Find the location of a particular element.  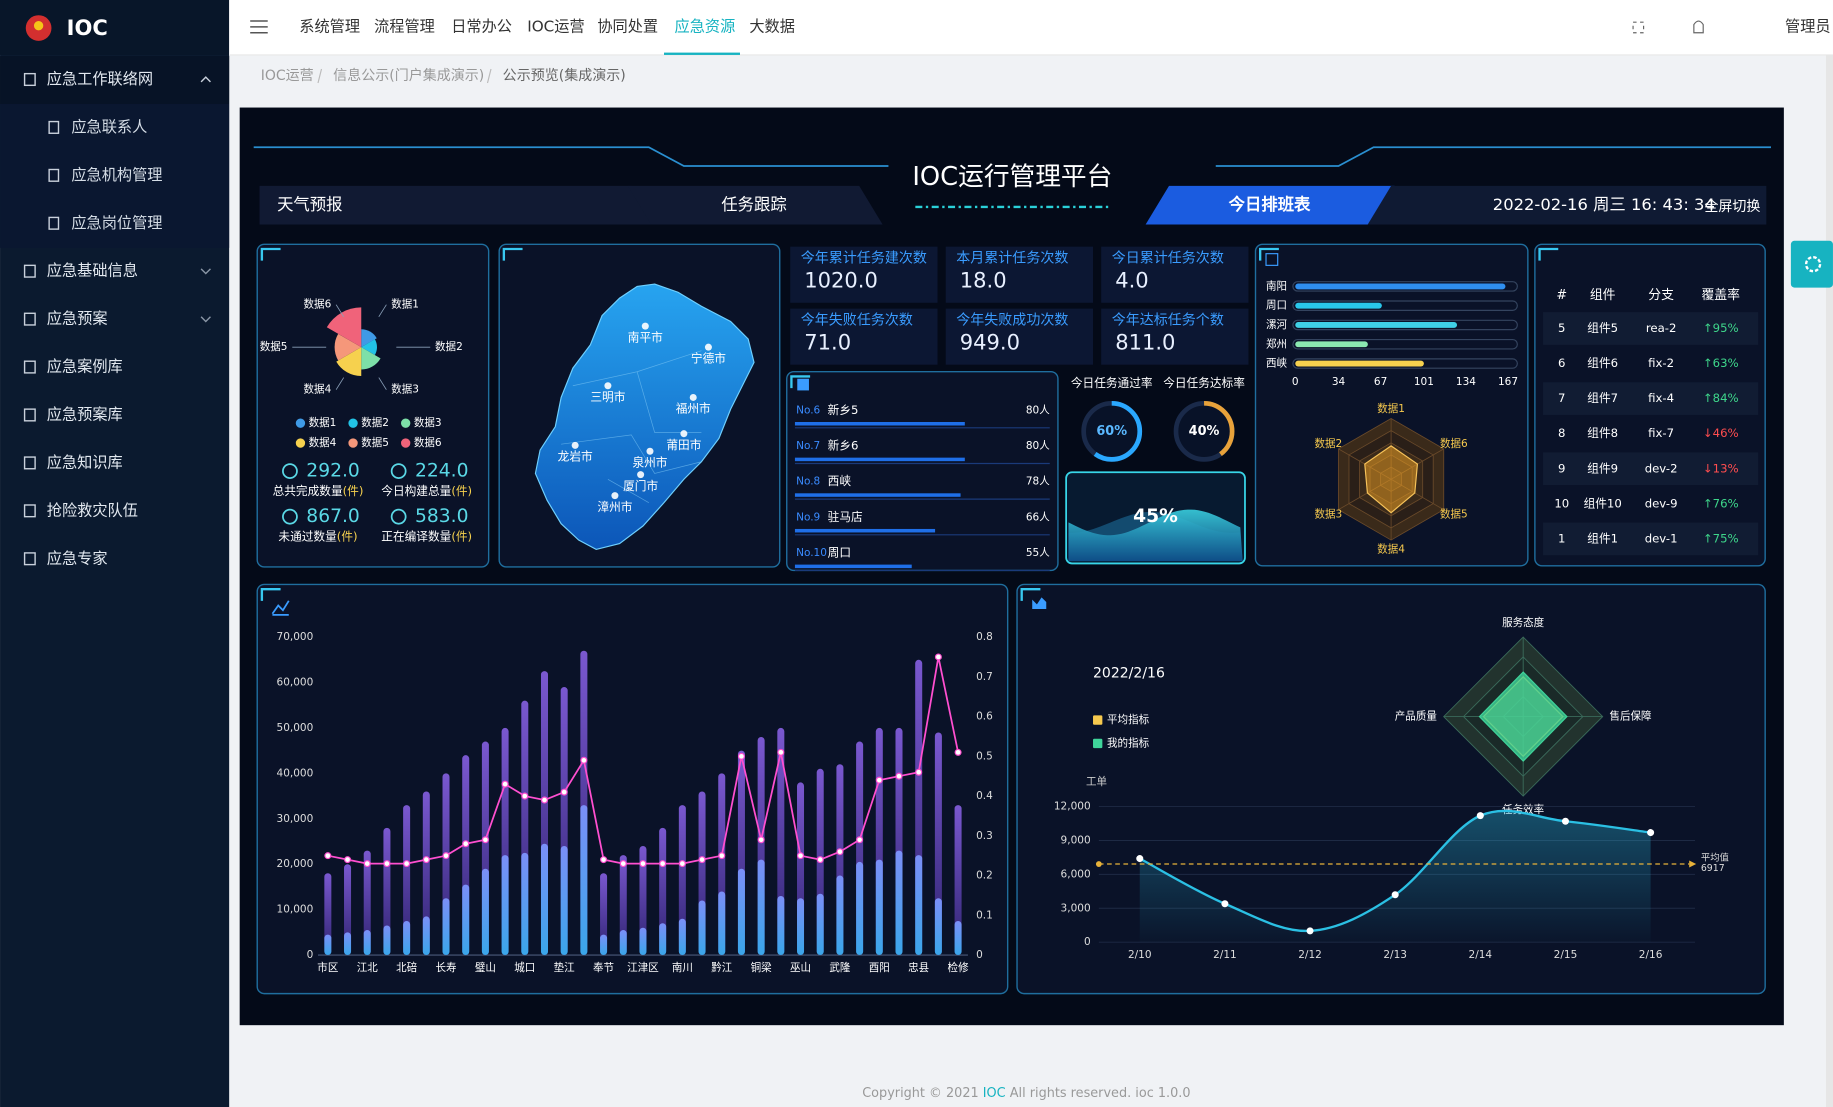

table-cell: fix-2 is located at coordinates (1661, 363).